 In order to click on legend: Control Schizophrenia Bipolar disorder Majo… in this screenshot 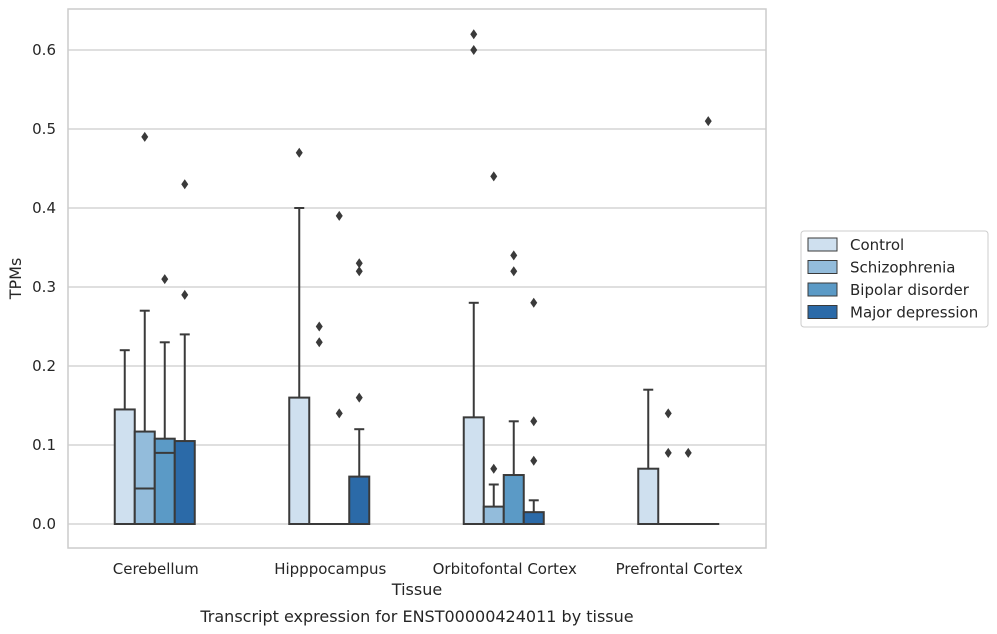, I will do `click(894, 279)`.